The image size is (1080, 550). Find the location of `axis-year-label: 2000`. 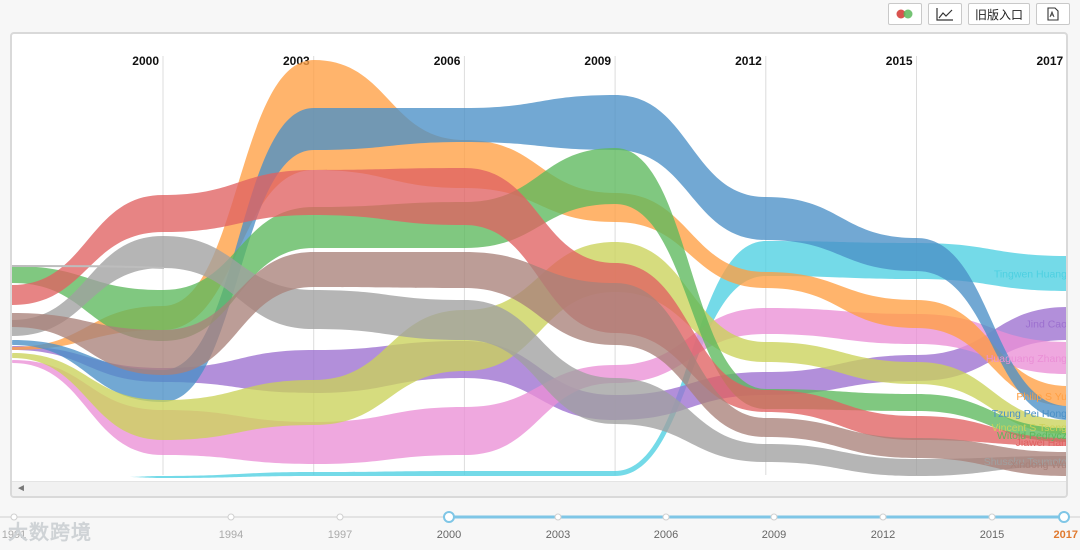

axis-year-label: 2000 is located at coordinates (145, 61).